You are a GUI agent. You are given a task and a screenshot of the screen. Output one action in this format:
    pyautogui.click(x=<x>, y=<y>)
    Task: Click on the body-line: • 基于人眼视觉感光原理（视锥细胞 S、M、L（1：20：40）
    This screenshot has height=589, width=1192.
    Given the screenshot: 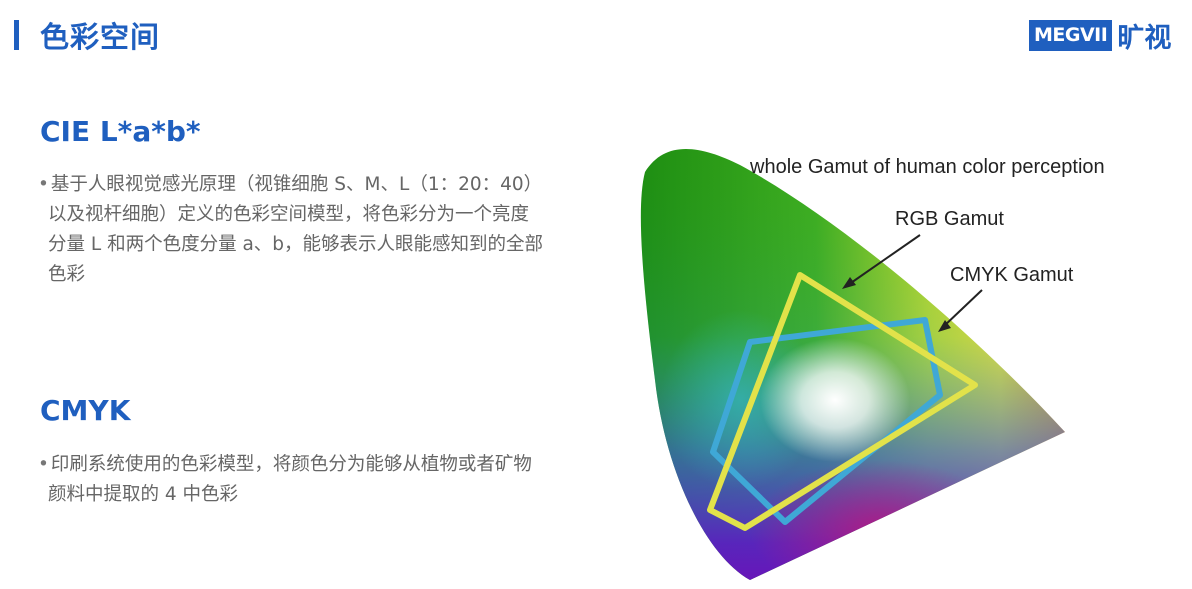 What is the action you would take?
    pyautogui.click(x=290, y=184)
    